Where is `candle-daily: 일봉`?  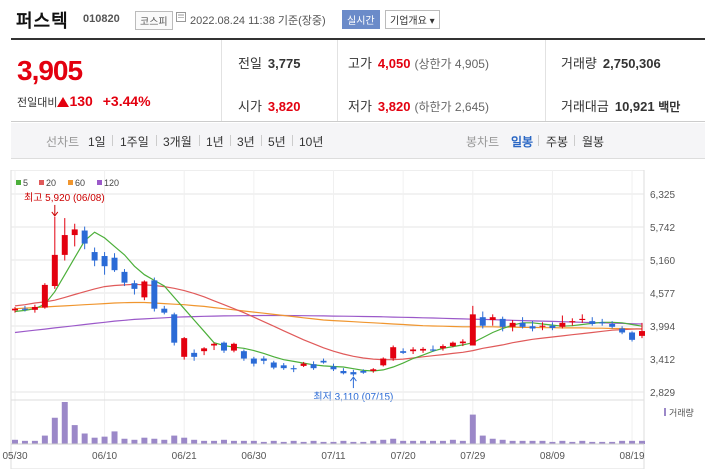
candle-daily: 일봉 is located at coordinates (522, 142).